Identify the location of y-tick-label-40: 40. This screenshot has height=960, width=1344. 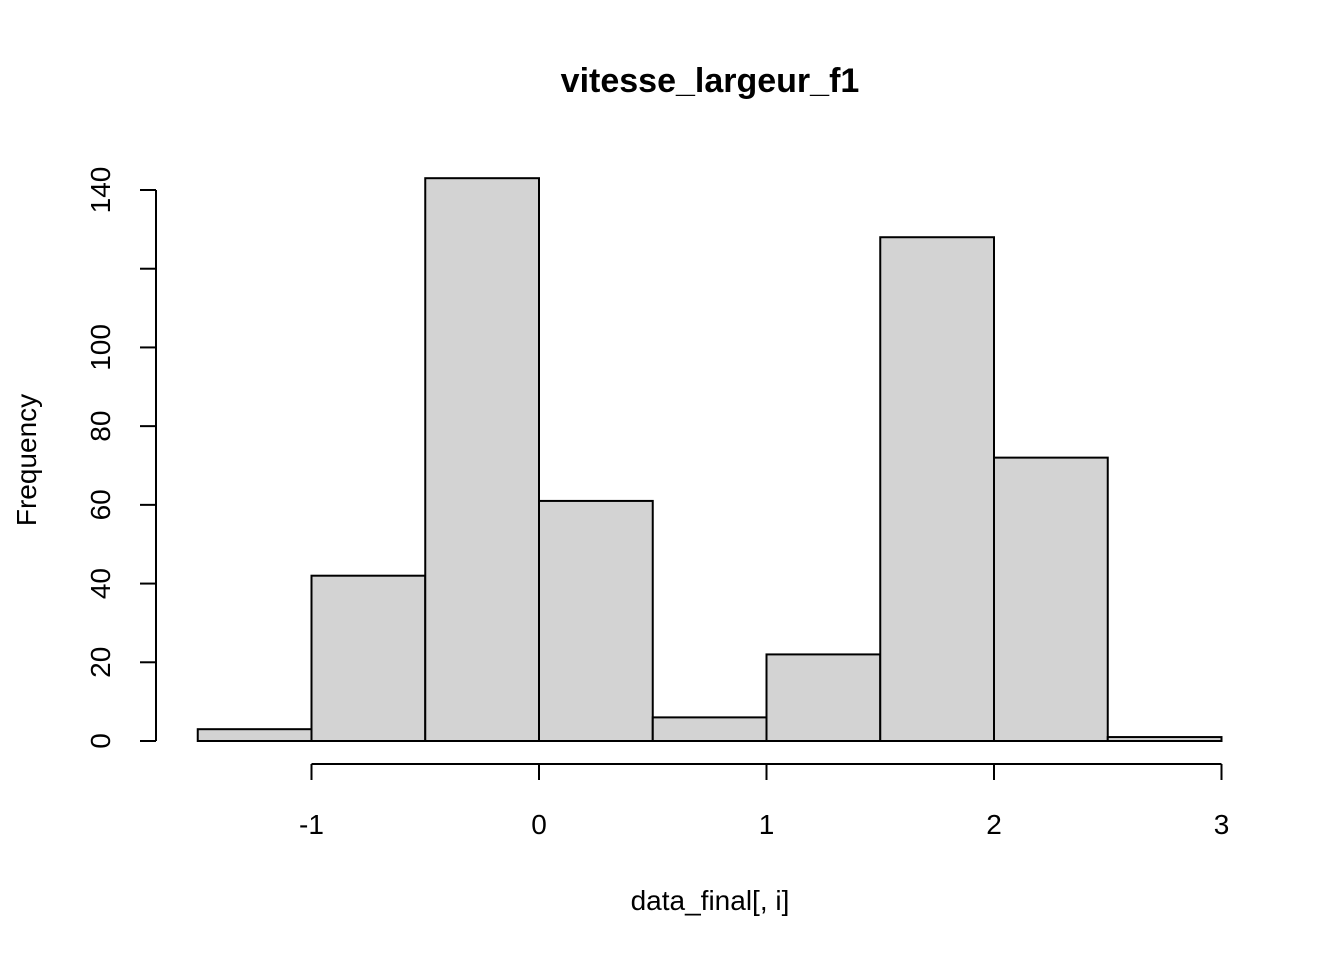
(100, 583).